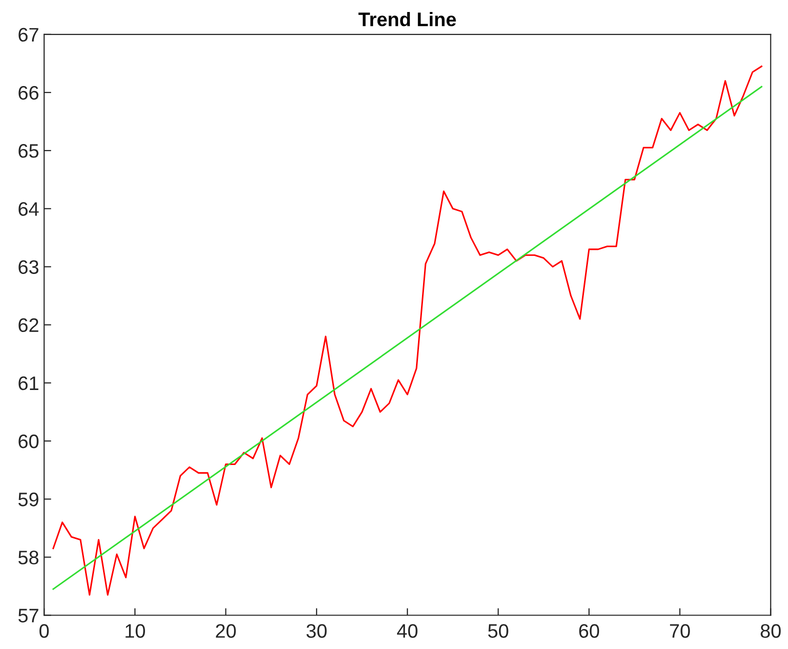  I want to click on x-tick-label: 80, so click(770, 631).